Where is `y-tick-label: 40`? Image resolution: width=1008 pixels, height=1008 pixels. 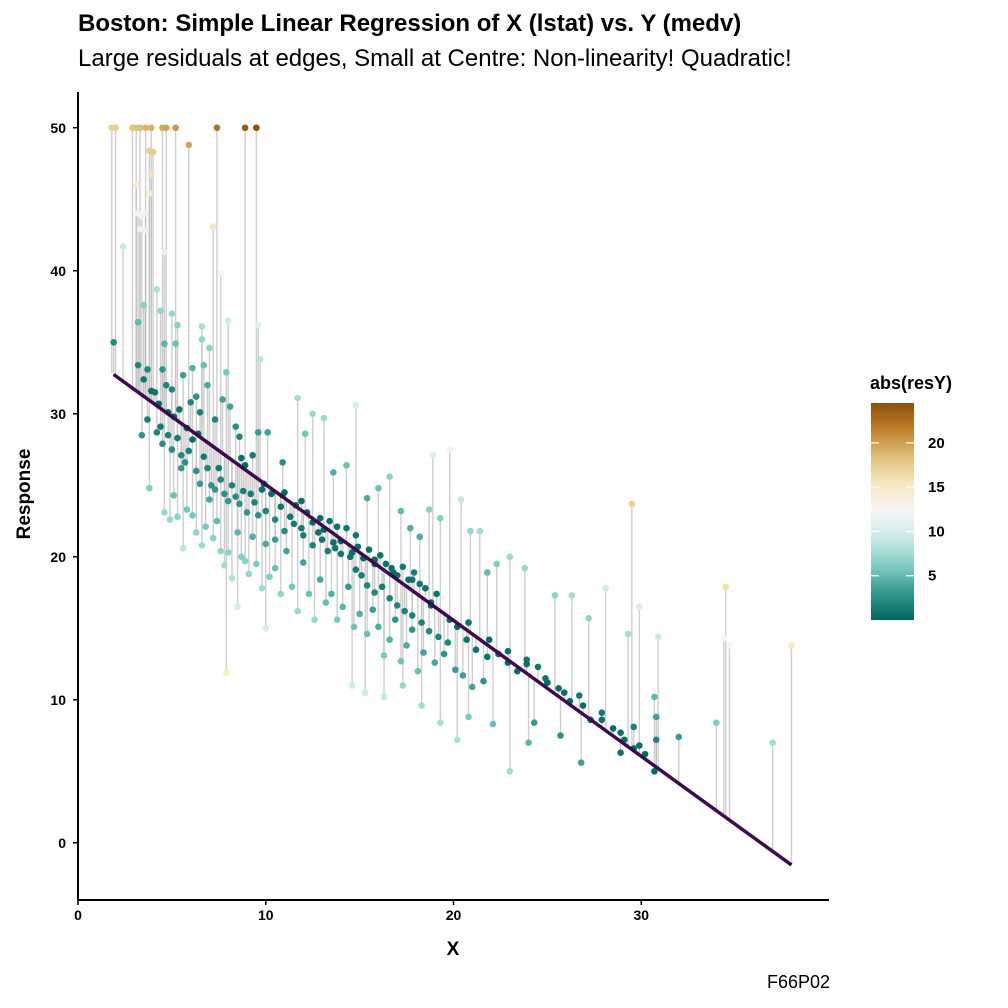 y-tick-label: 40 is located at coordinates (58, 271).